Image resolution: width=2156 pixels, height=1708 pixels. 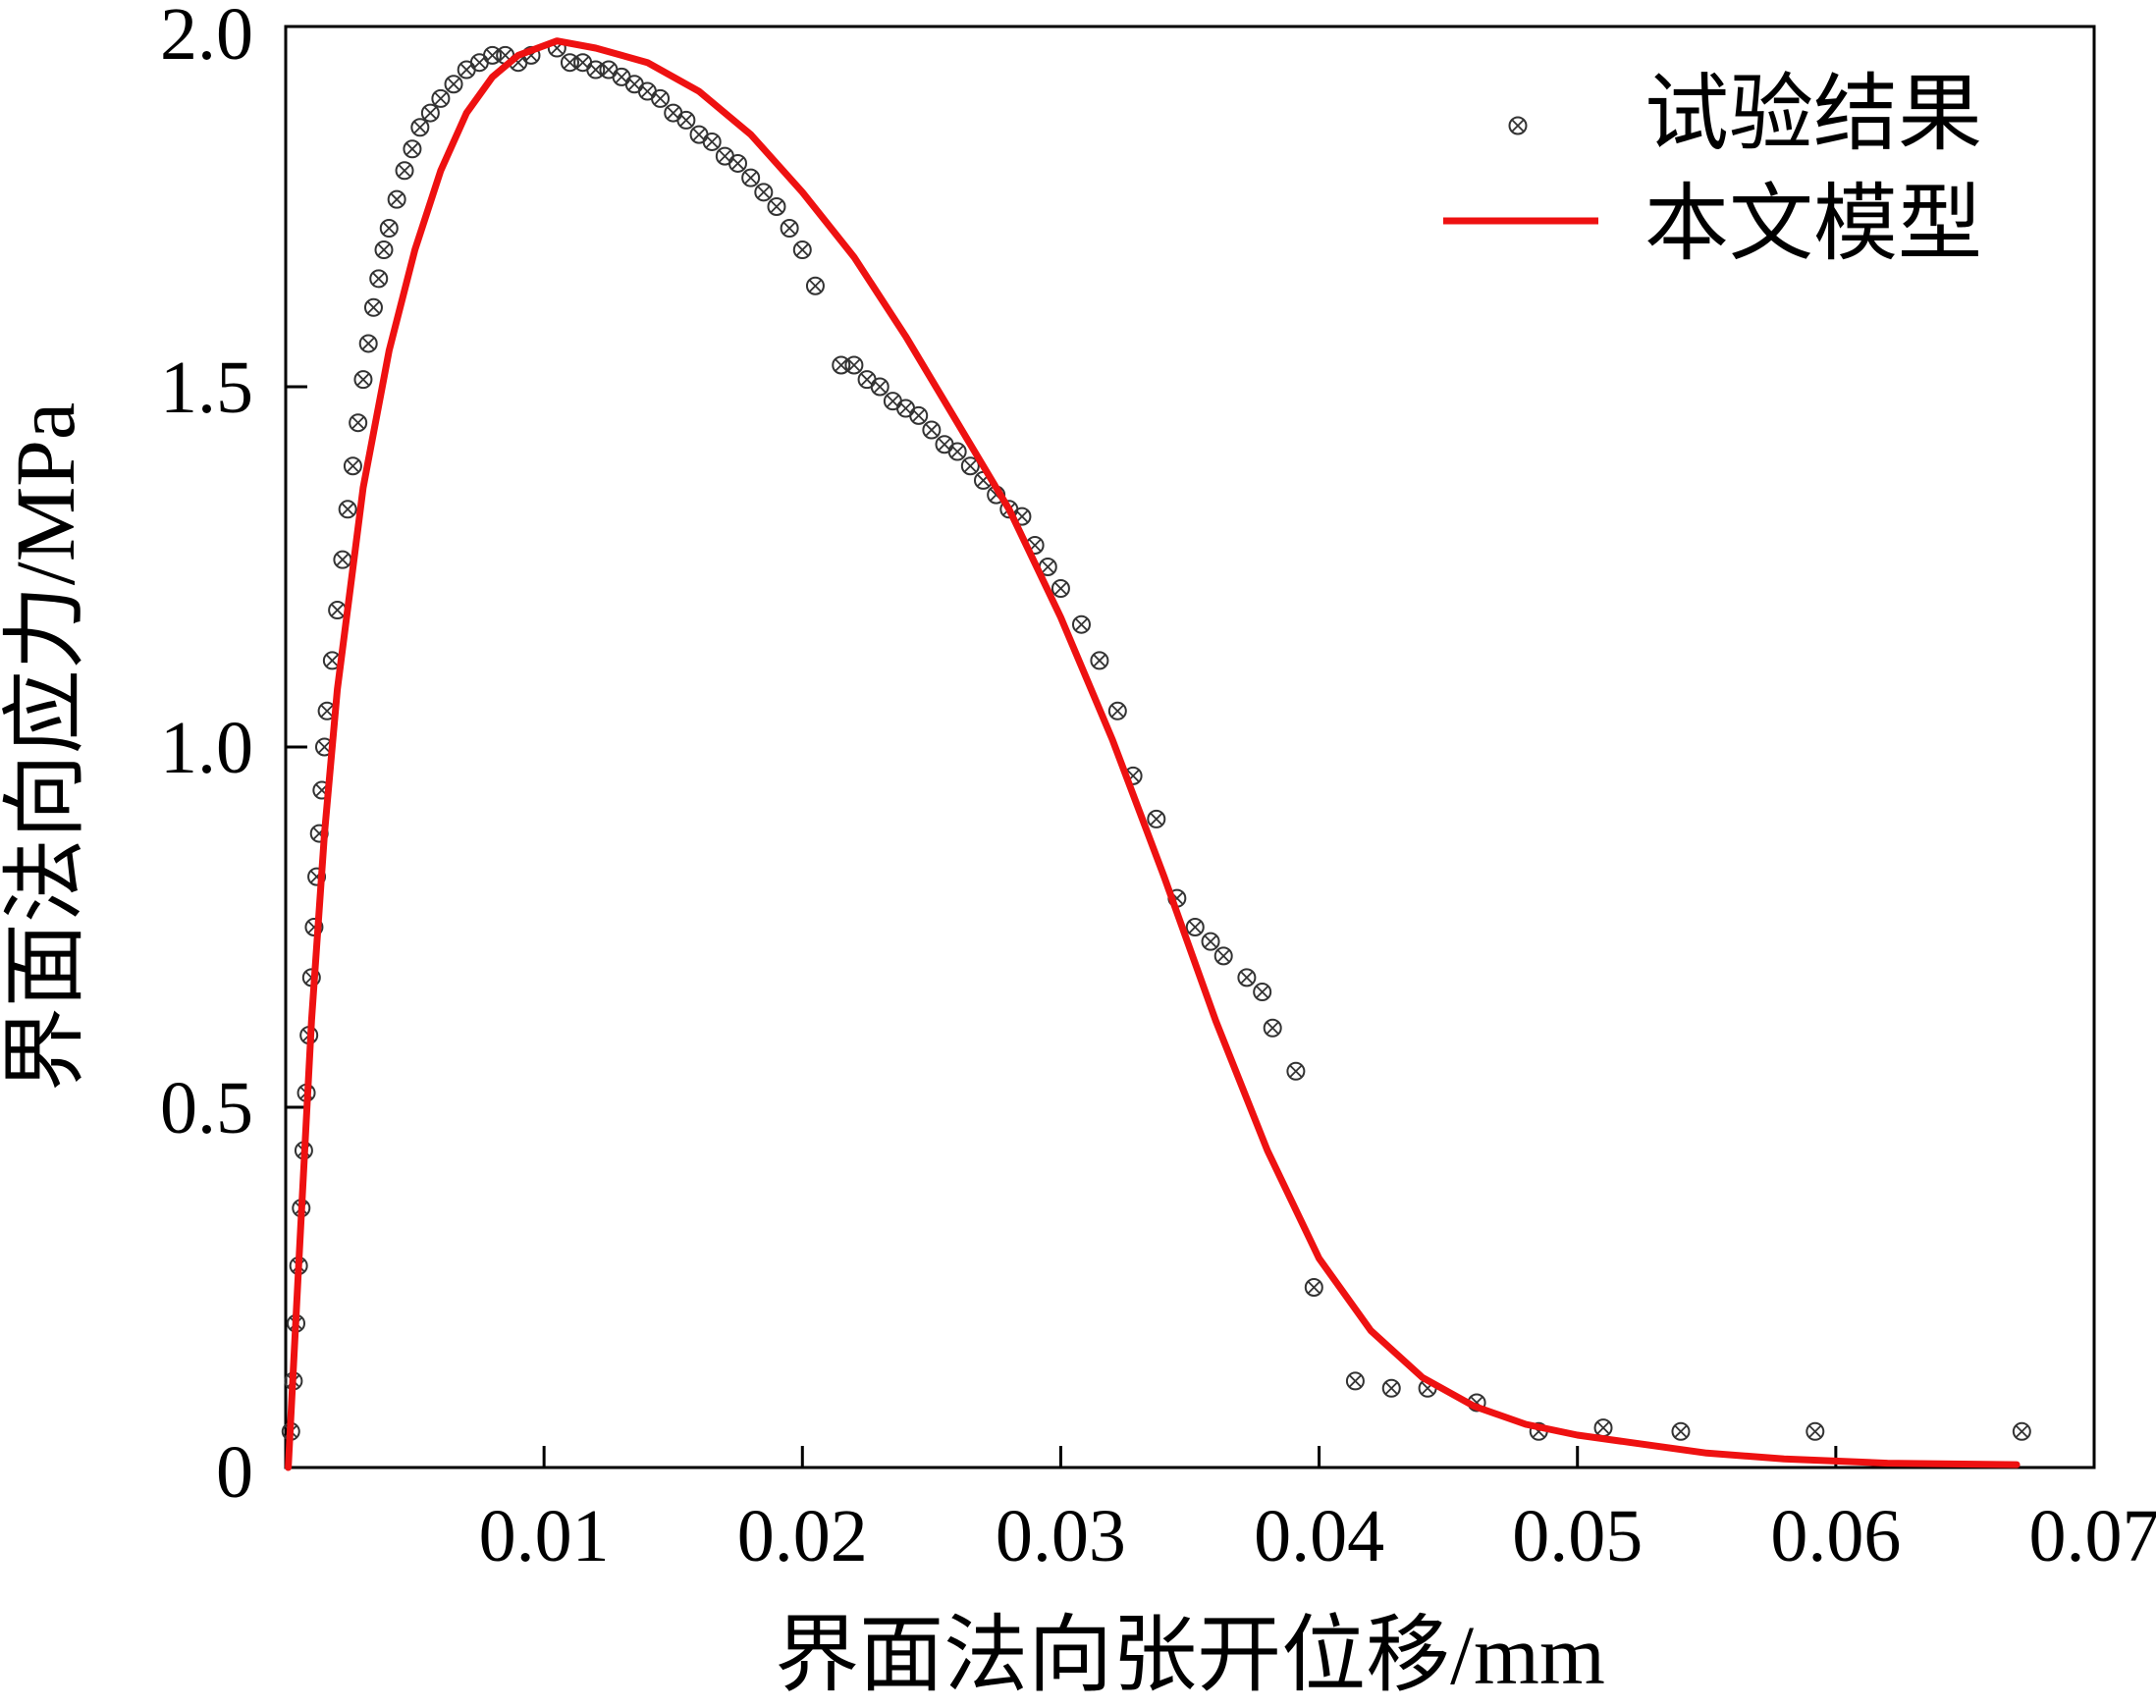 I want to click on y-axis-label: 界面法向应力/MPa, so click(x=46, y=747).